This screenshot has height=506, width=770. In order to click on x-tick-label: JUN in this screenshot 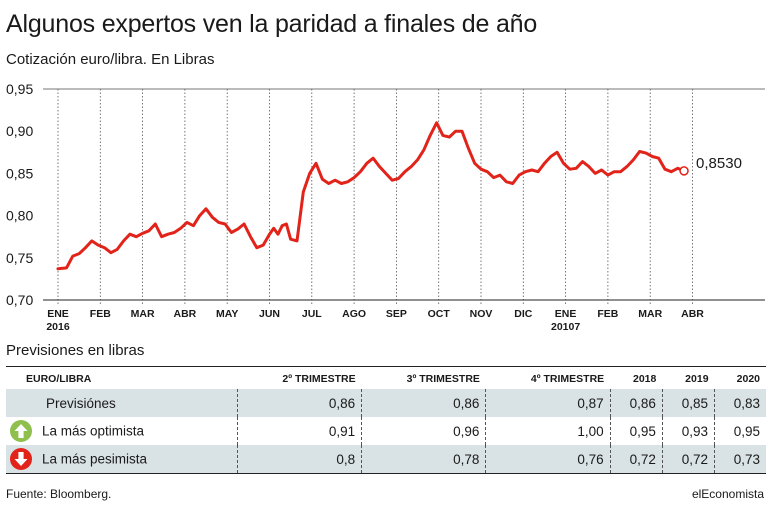, I will do `click(269, 314)`.